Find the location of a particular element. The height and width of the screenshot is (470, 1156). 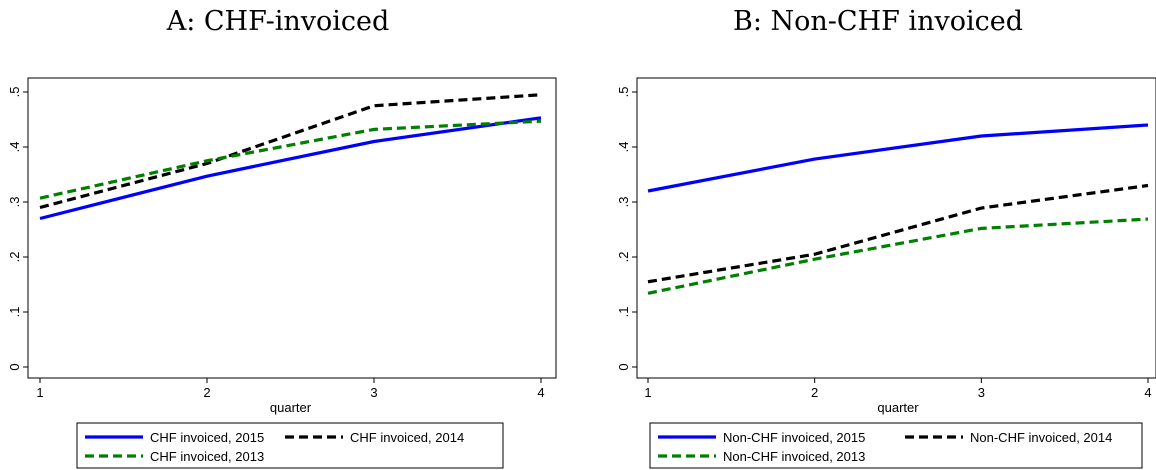

legend-label: CHF invoiced, 2014 is located at coordinates (407, 437).